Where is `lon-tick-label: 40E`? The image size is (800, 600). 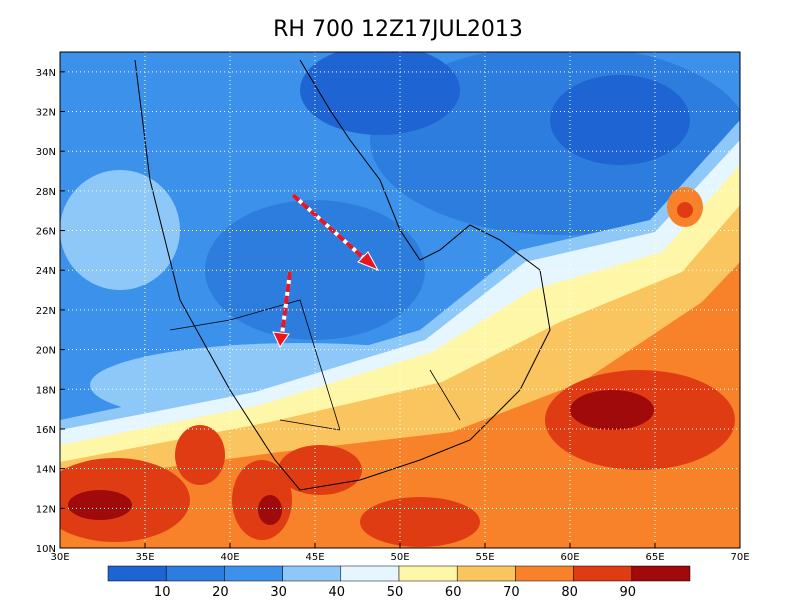
lon-tick-label: 40E is located at coordinates (229, 557).